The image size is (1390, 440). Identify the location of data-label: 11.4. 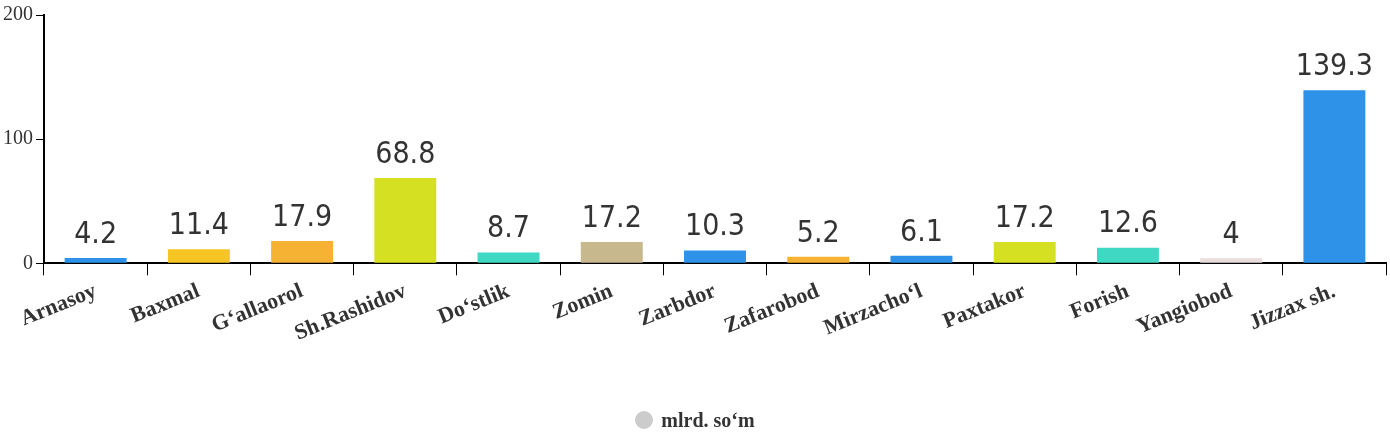
(198, 223).